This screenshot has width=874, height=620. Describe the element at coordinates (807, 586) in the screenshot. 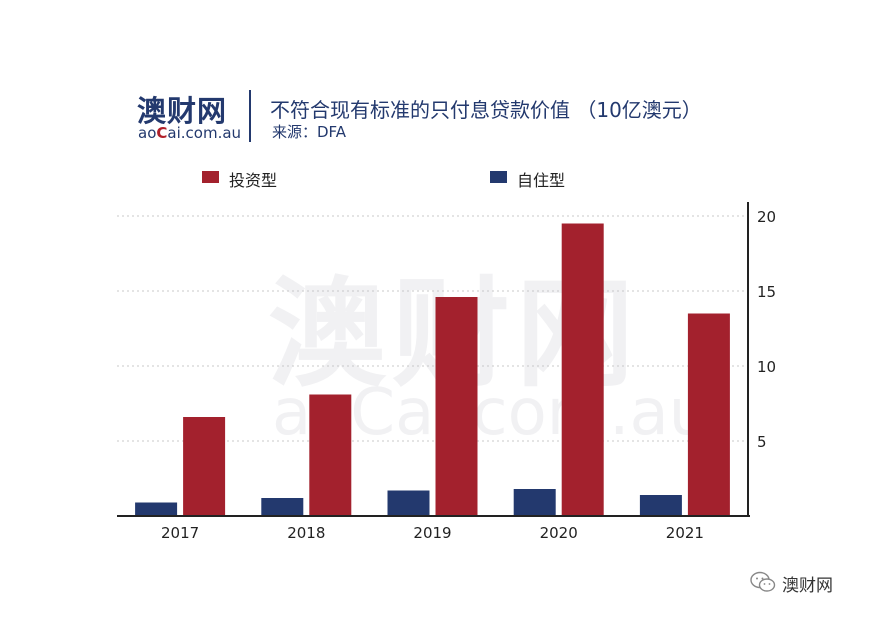

I see `footer-brand: 澳财网` at that location.